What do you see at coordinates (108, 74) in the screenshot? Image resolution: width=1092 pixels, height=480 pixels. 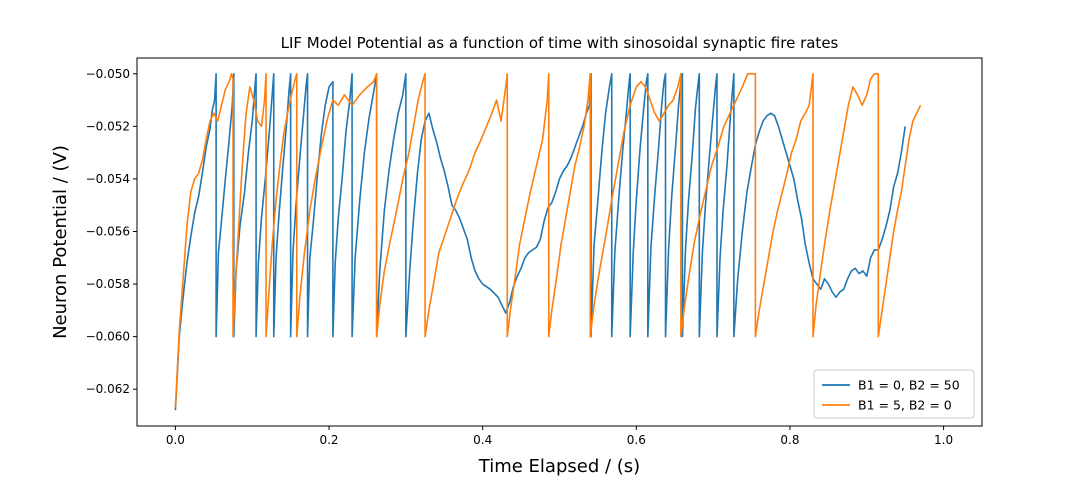 I see `y-tick-label: −0.050` at bounding box center [108, 74].